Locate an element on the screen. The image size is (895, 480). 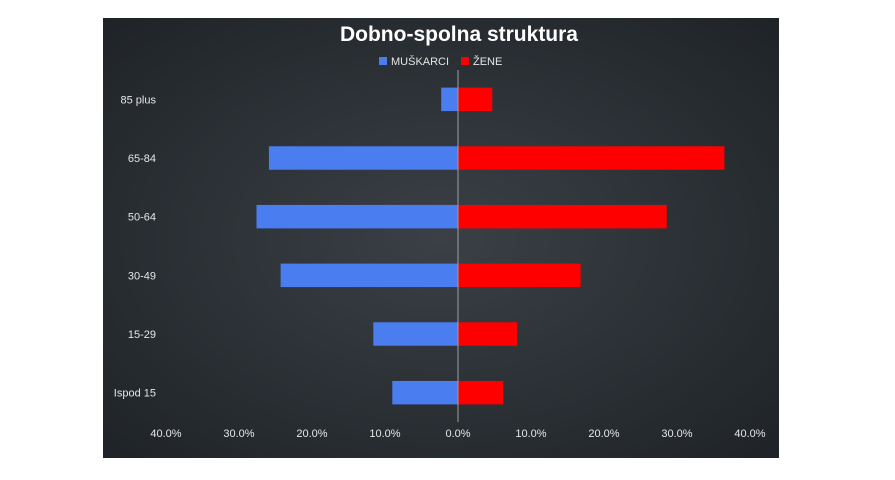
x-tick-label-4: 0.0% is located at coordinates (457, 434).